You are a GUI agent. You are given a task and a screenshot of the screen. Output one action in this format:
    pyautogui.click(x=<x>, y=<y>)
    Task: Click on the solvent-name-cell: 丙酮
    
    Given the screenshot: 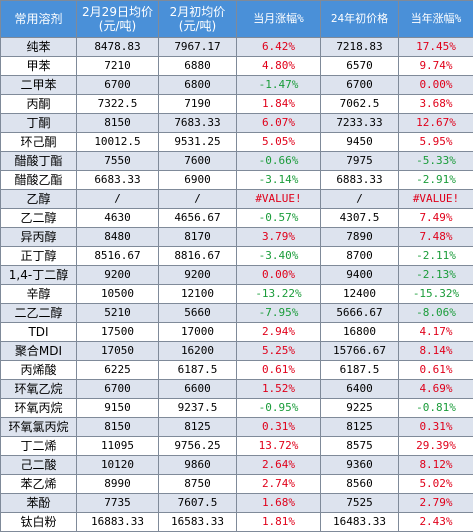 What is the action you would take?
    pyautogui.click(x=39, y=104)
    